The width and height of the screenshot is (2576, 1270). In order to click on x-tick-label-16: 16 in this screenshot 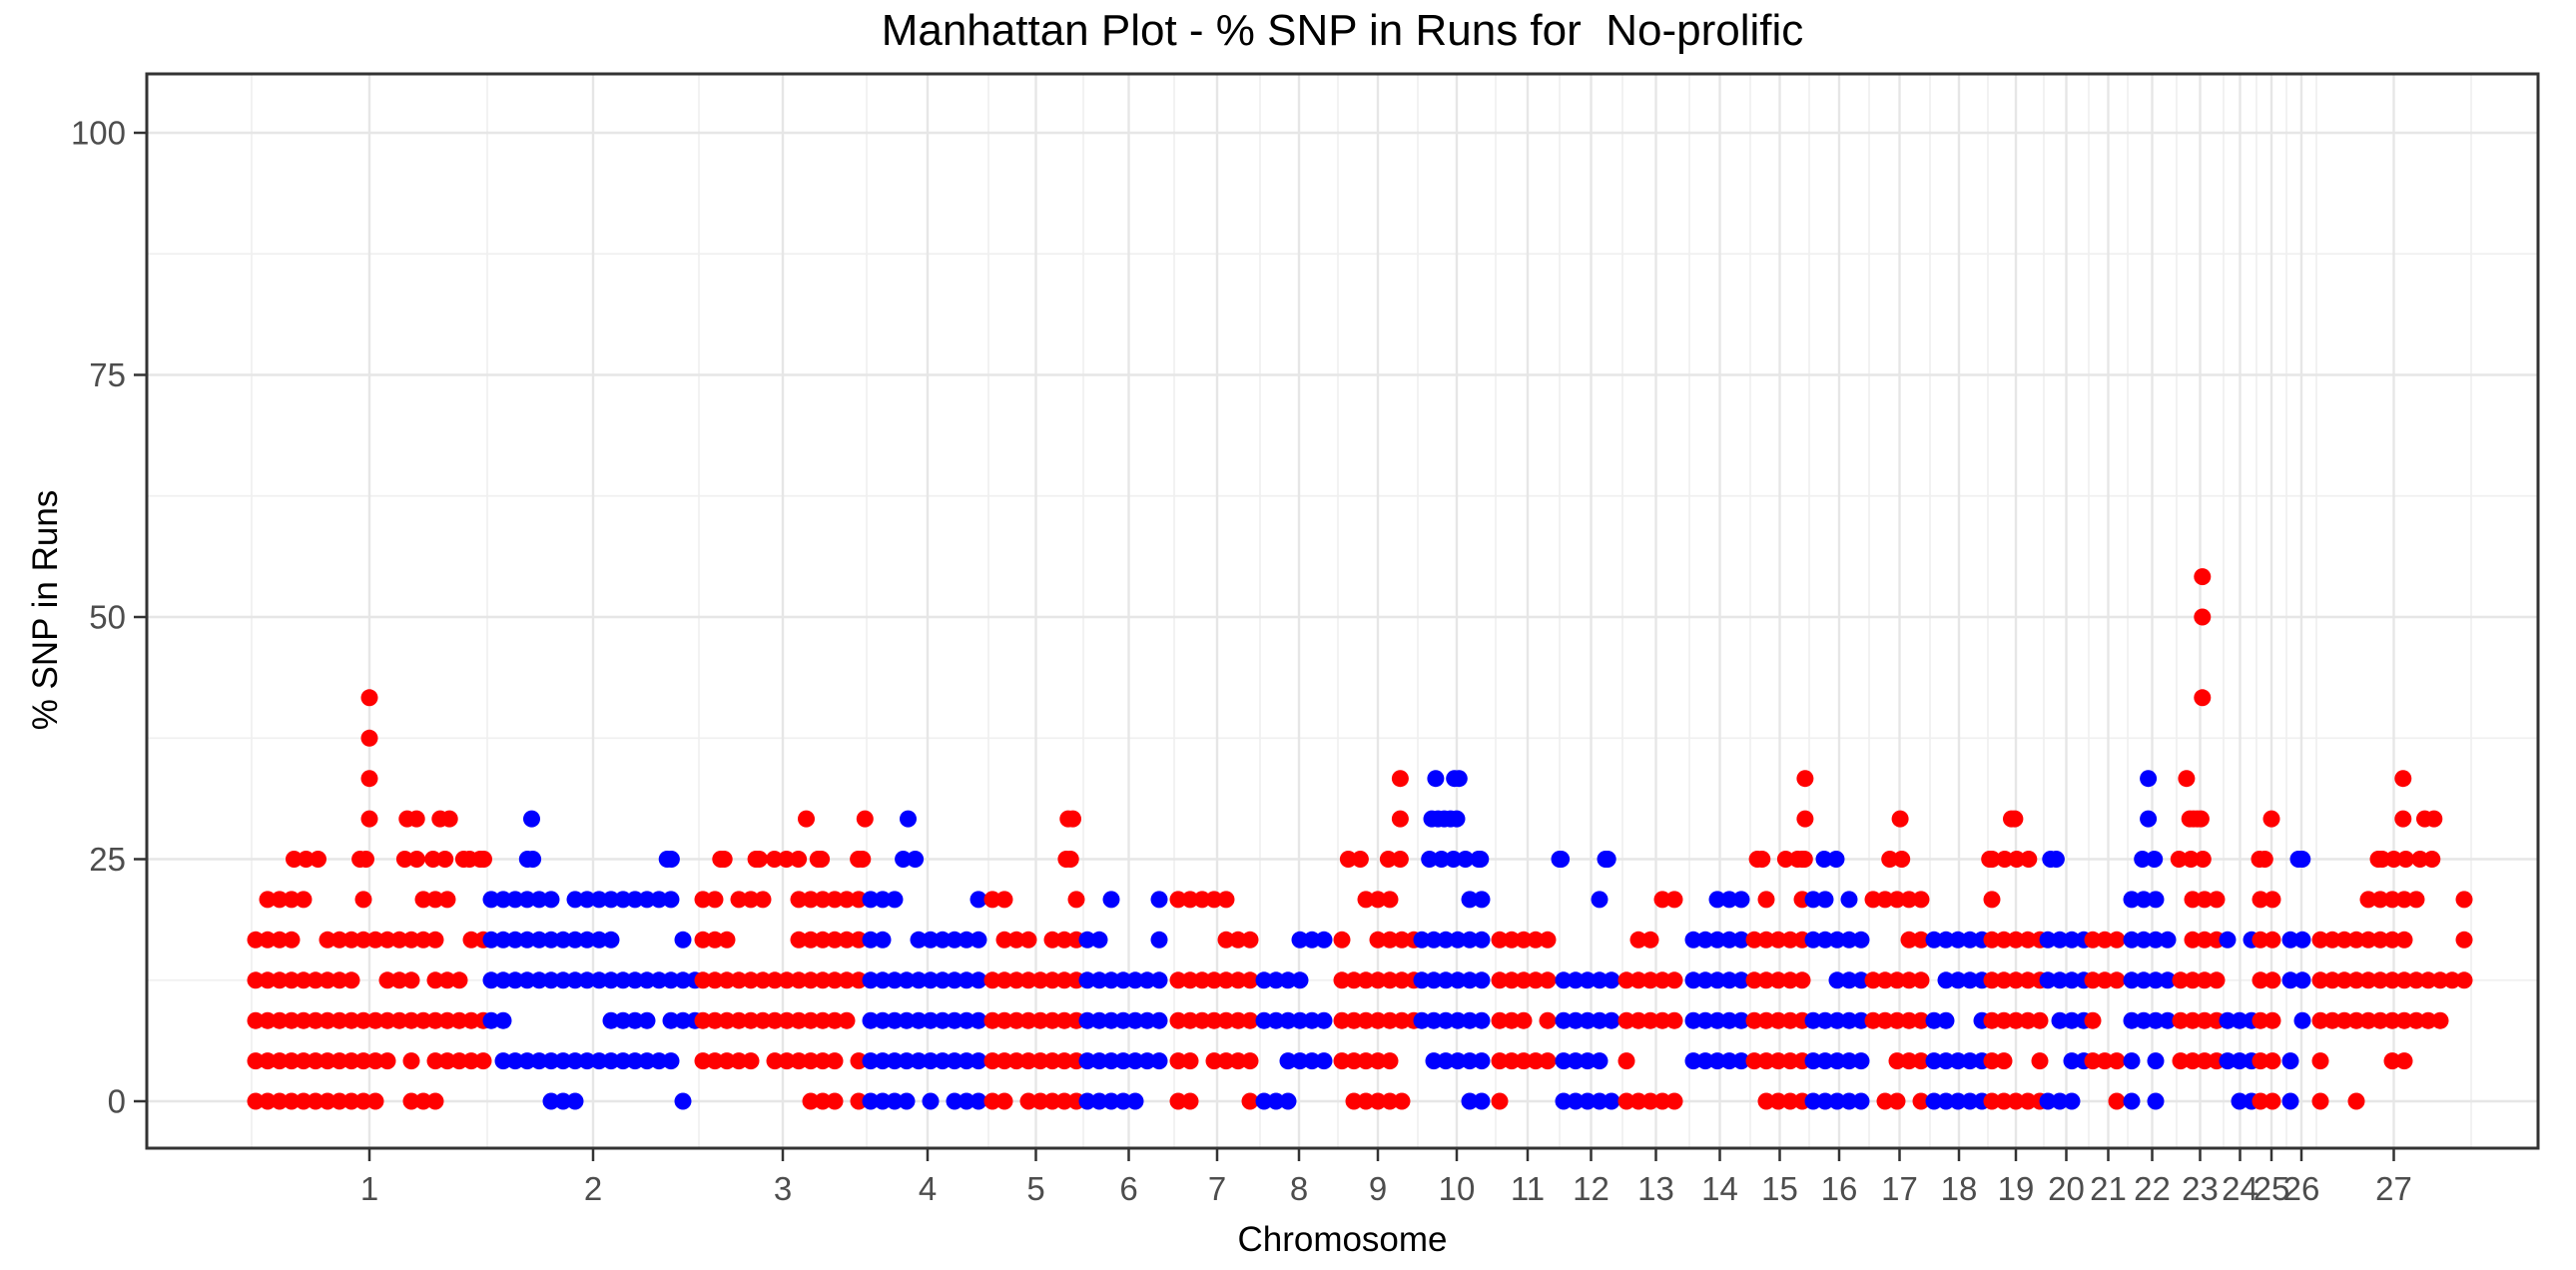, I will do `click(1839, 1188)`.